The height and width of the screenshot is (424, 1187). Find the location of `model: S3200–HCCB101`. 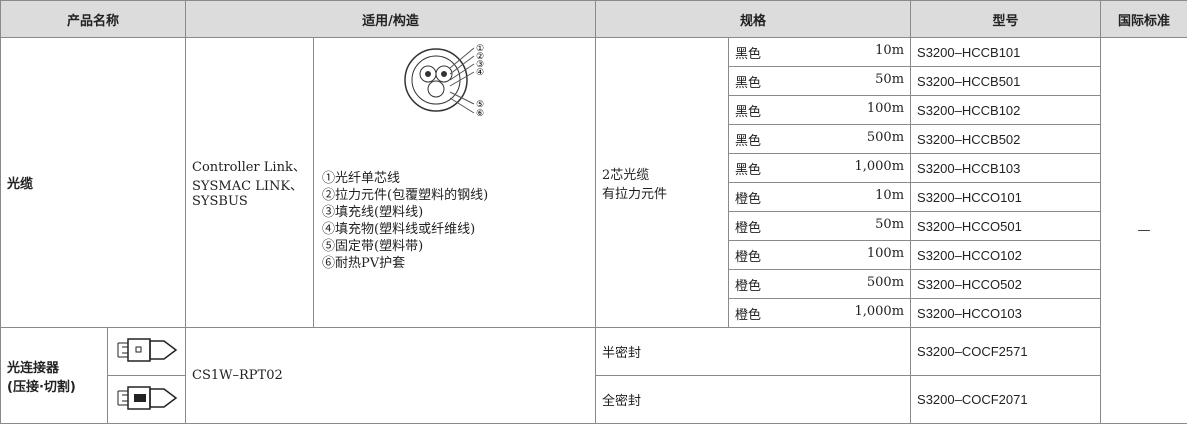

model: S3200–HCCB101 is located at coordinates (1006, 52).